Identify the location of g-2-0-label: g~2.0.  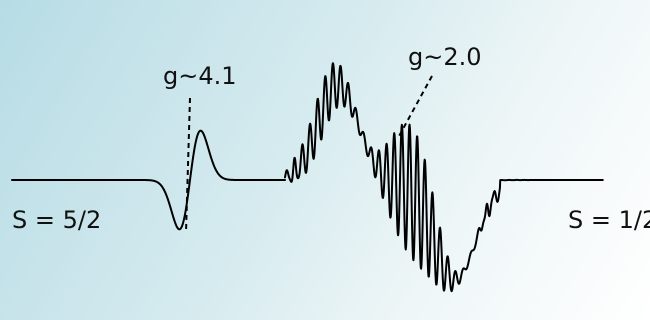
(445, 57).